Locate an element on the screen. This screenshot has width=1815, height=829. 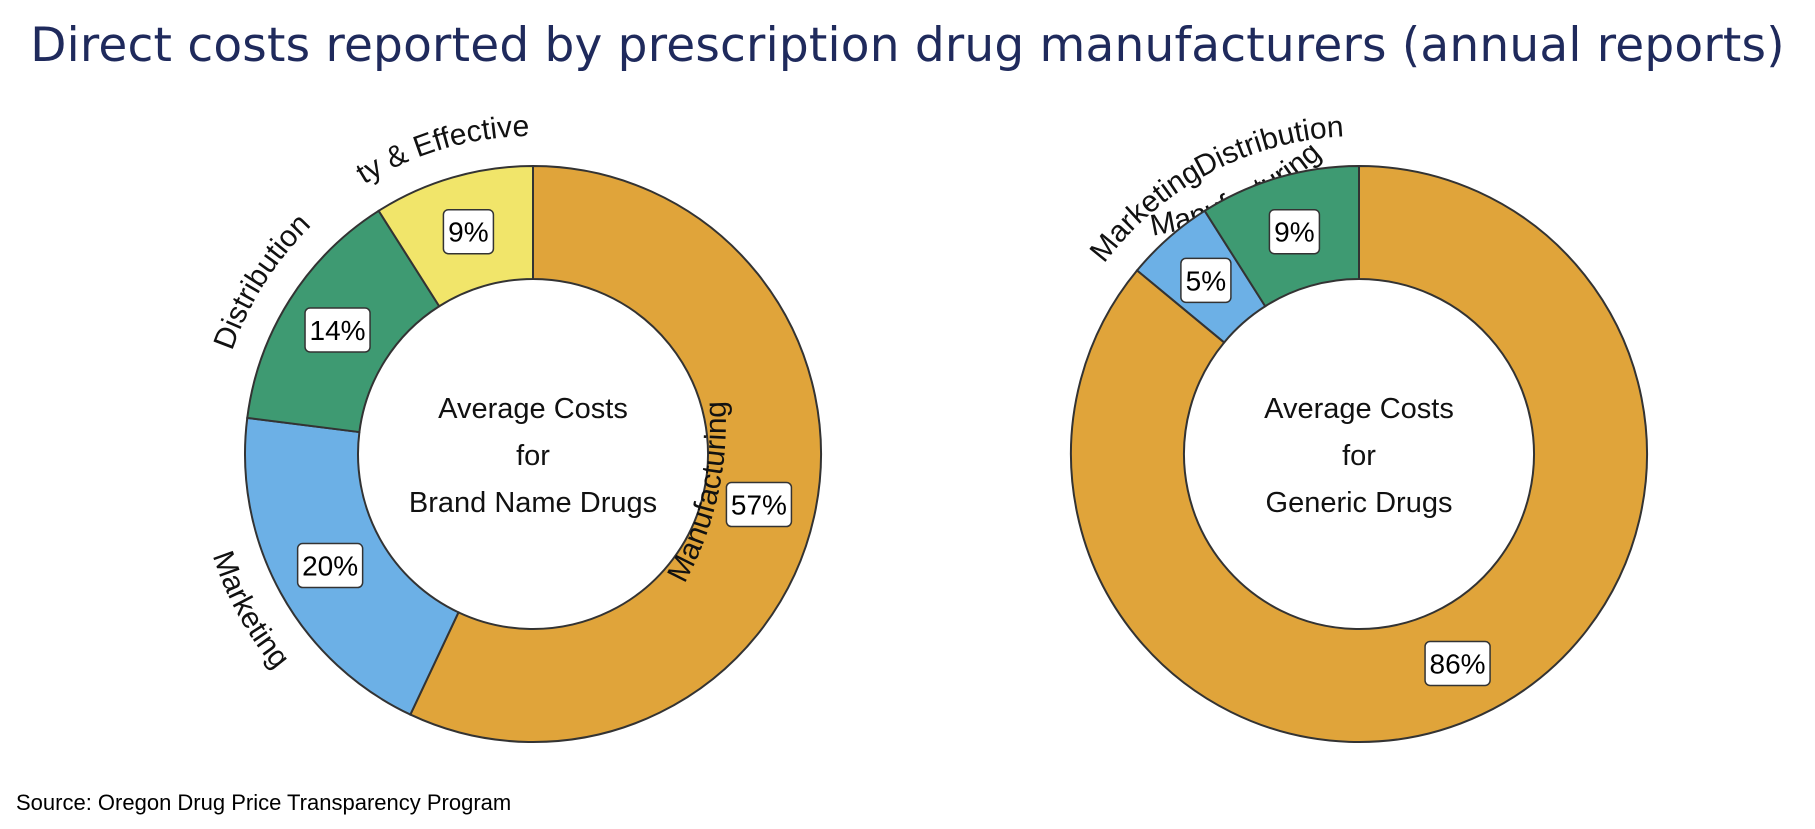
value-label-manufacturing: 57% is located at coordinates (759, 504).